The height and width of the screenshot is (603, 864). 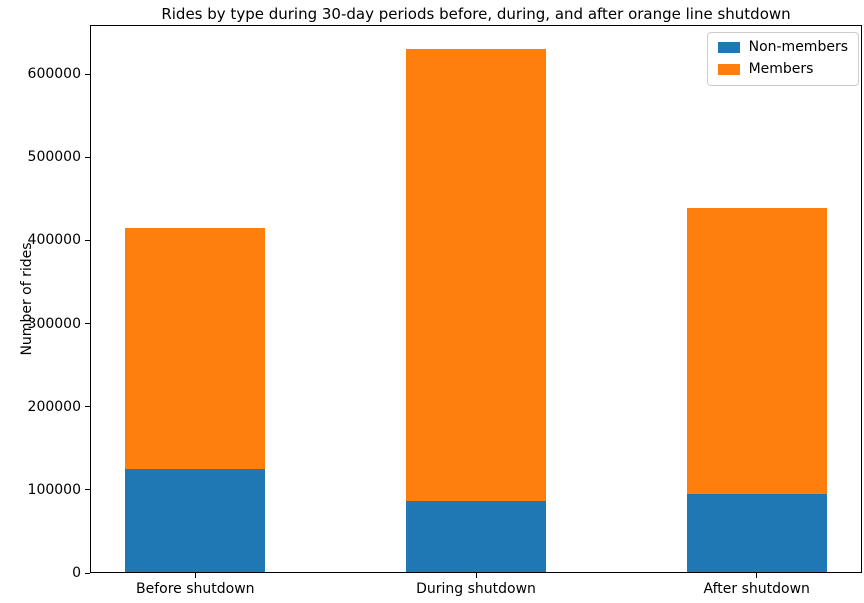 What do you see at coordinates (54, 406) in the screenshot?
I see `y-axis-tick-label: 200000` at bounding box center [54, 406].